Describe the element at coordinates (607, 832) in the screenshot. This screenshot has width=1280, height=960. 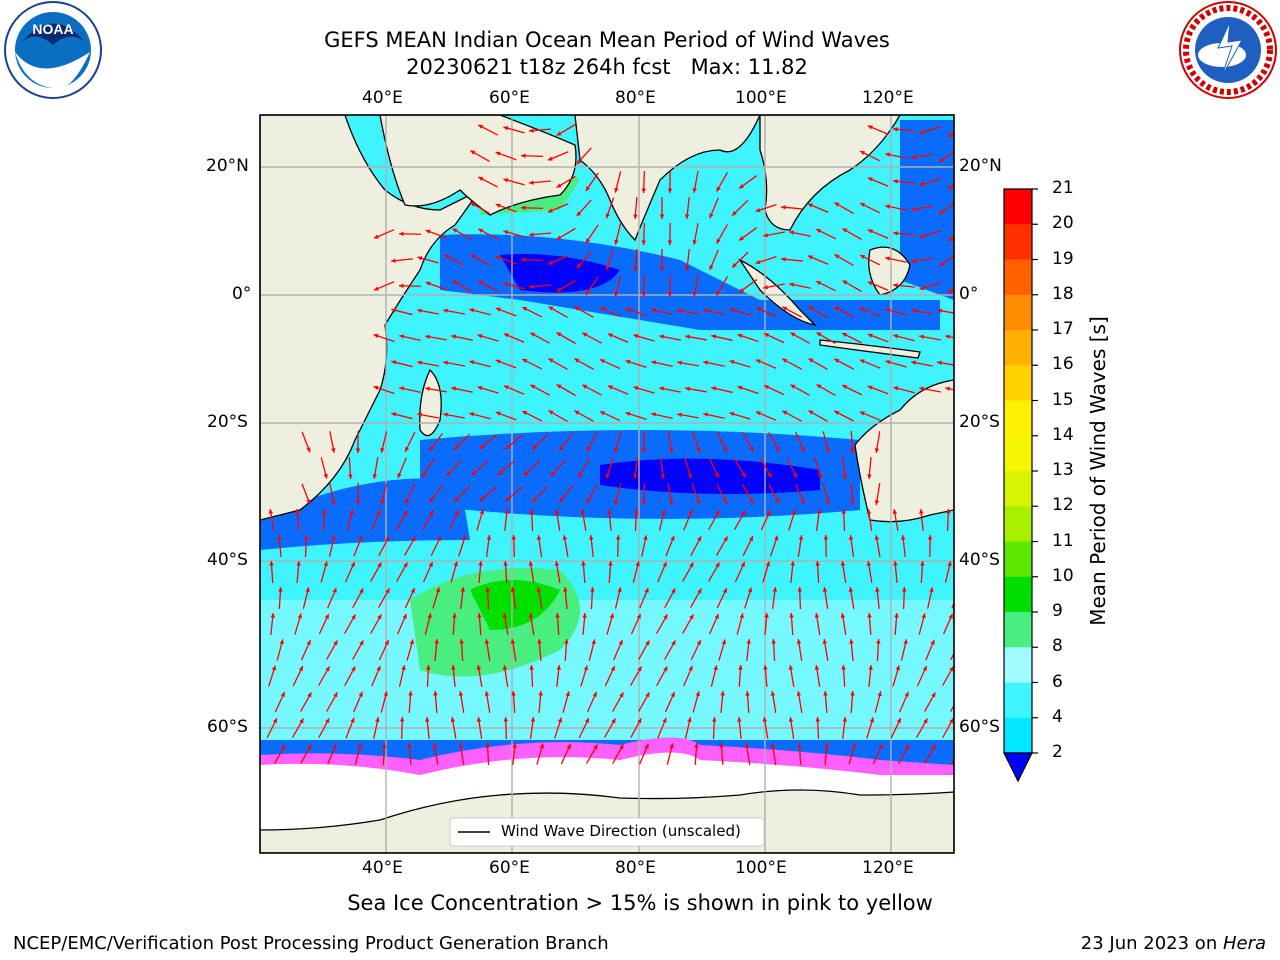
I see `map-legend` at that location.